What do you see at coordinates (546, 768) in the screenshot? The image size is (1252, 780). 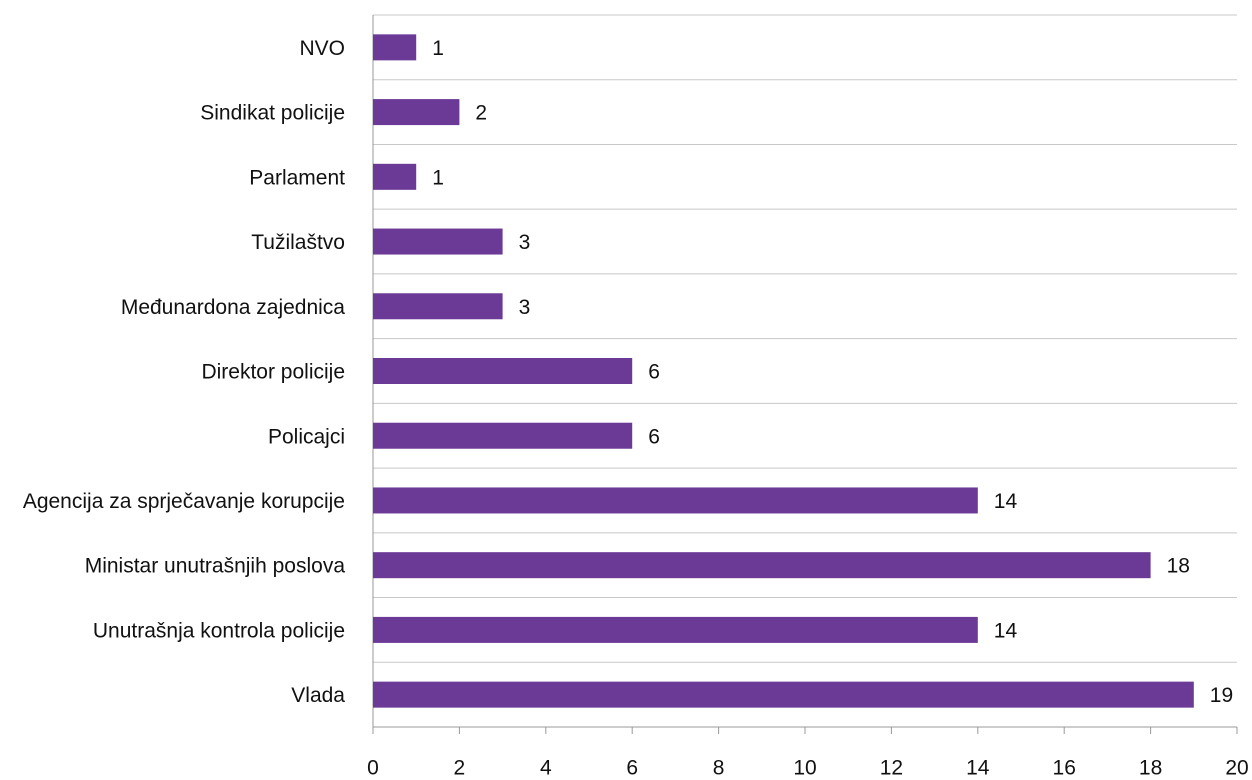 I see `x-tick-label: 4` at bounding box center [546, 768].